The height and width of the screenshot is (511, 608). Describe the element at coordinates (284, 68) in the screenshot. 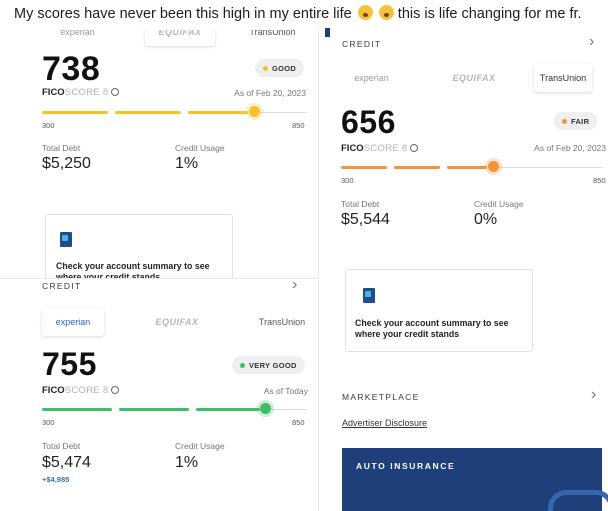

I see `badge-label: GOOD` at that location.